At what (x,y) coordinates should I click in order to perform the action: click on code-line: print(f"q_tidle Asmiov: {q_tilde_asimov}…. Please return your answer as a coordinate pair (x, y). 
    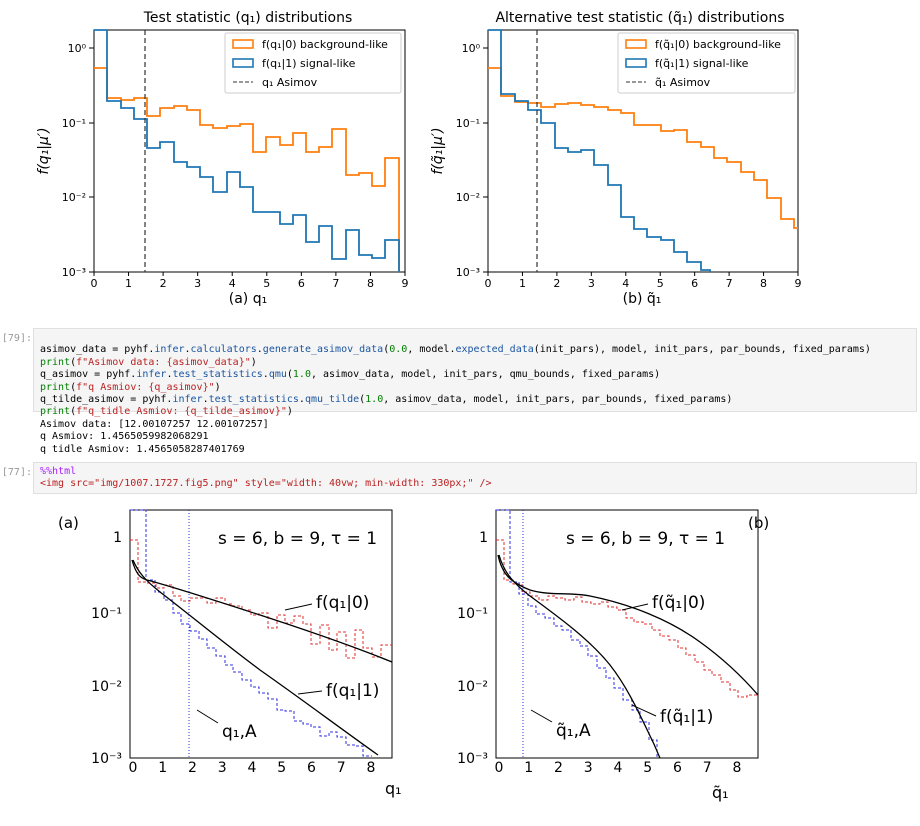
    Looking at the image, I should click on (166, 412).